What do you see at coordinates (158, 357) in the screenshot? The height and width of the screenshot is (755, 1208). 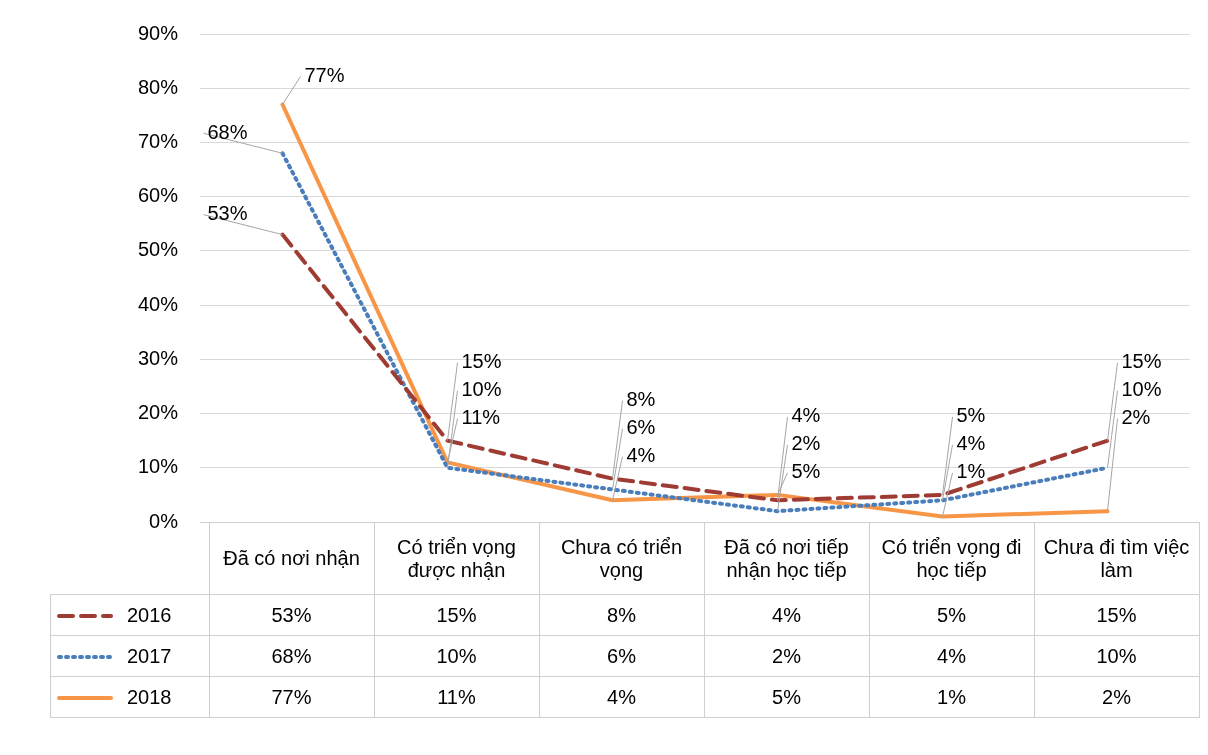 I see `y-tick-label: 30%` at bounding box center [158, 357].